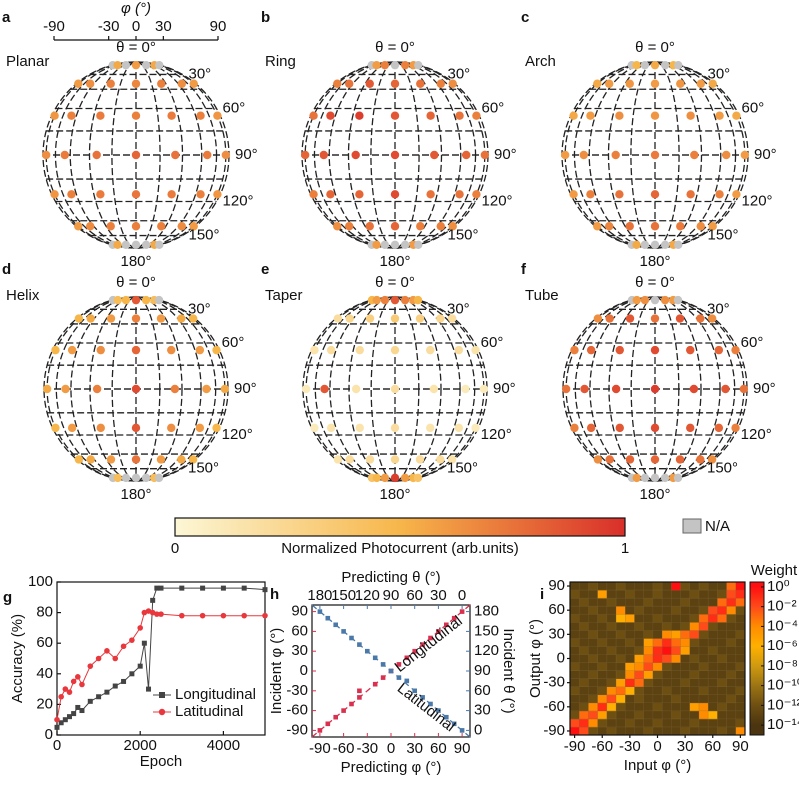 This screenshot has height=796, width=799. What do you see at coordinates (57, 745) in the screenshot?
I see `x-tick-label: 0` at bounding box center [57, 745].